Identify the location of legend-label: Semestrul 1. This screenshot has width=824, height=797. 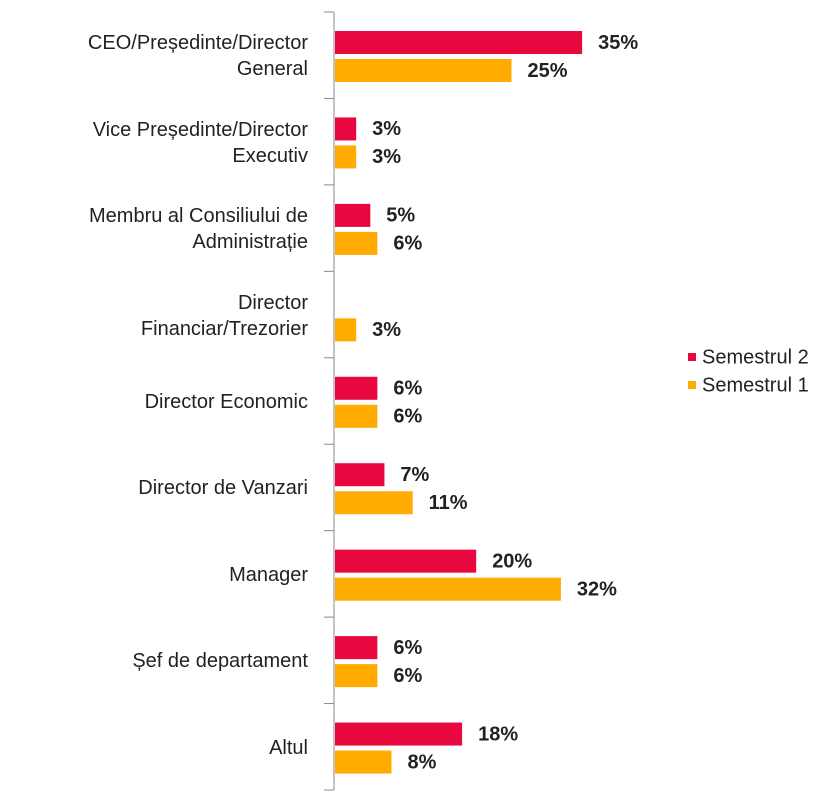
(755, 385).